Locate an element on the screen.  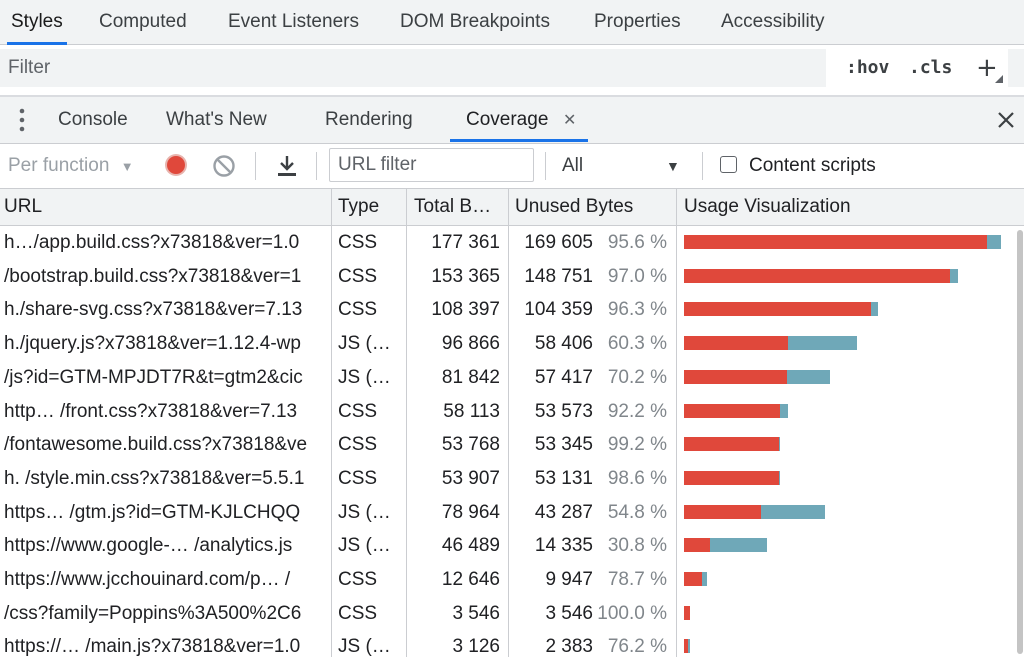
unused-percent-cell: 78.7 % is located at coordinates (637, 579).